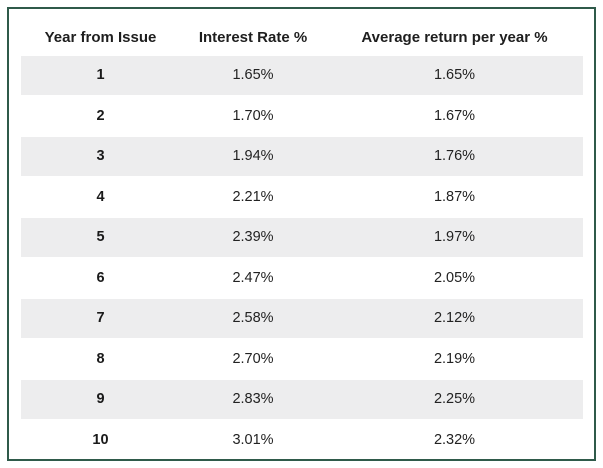 This screenshot has height=468, width=603. Describe the element at coordinates (454, 277) in the screenshot. I see `cell-average-return: 2.05%` at that location.